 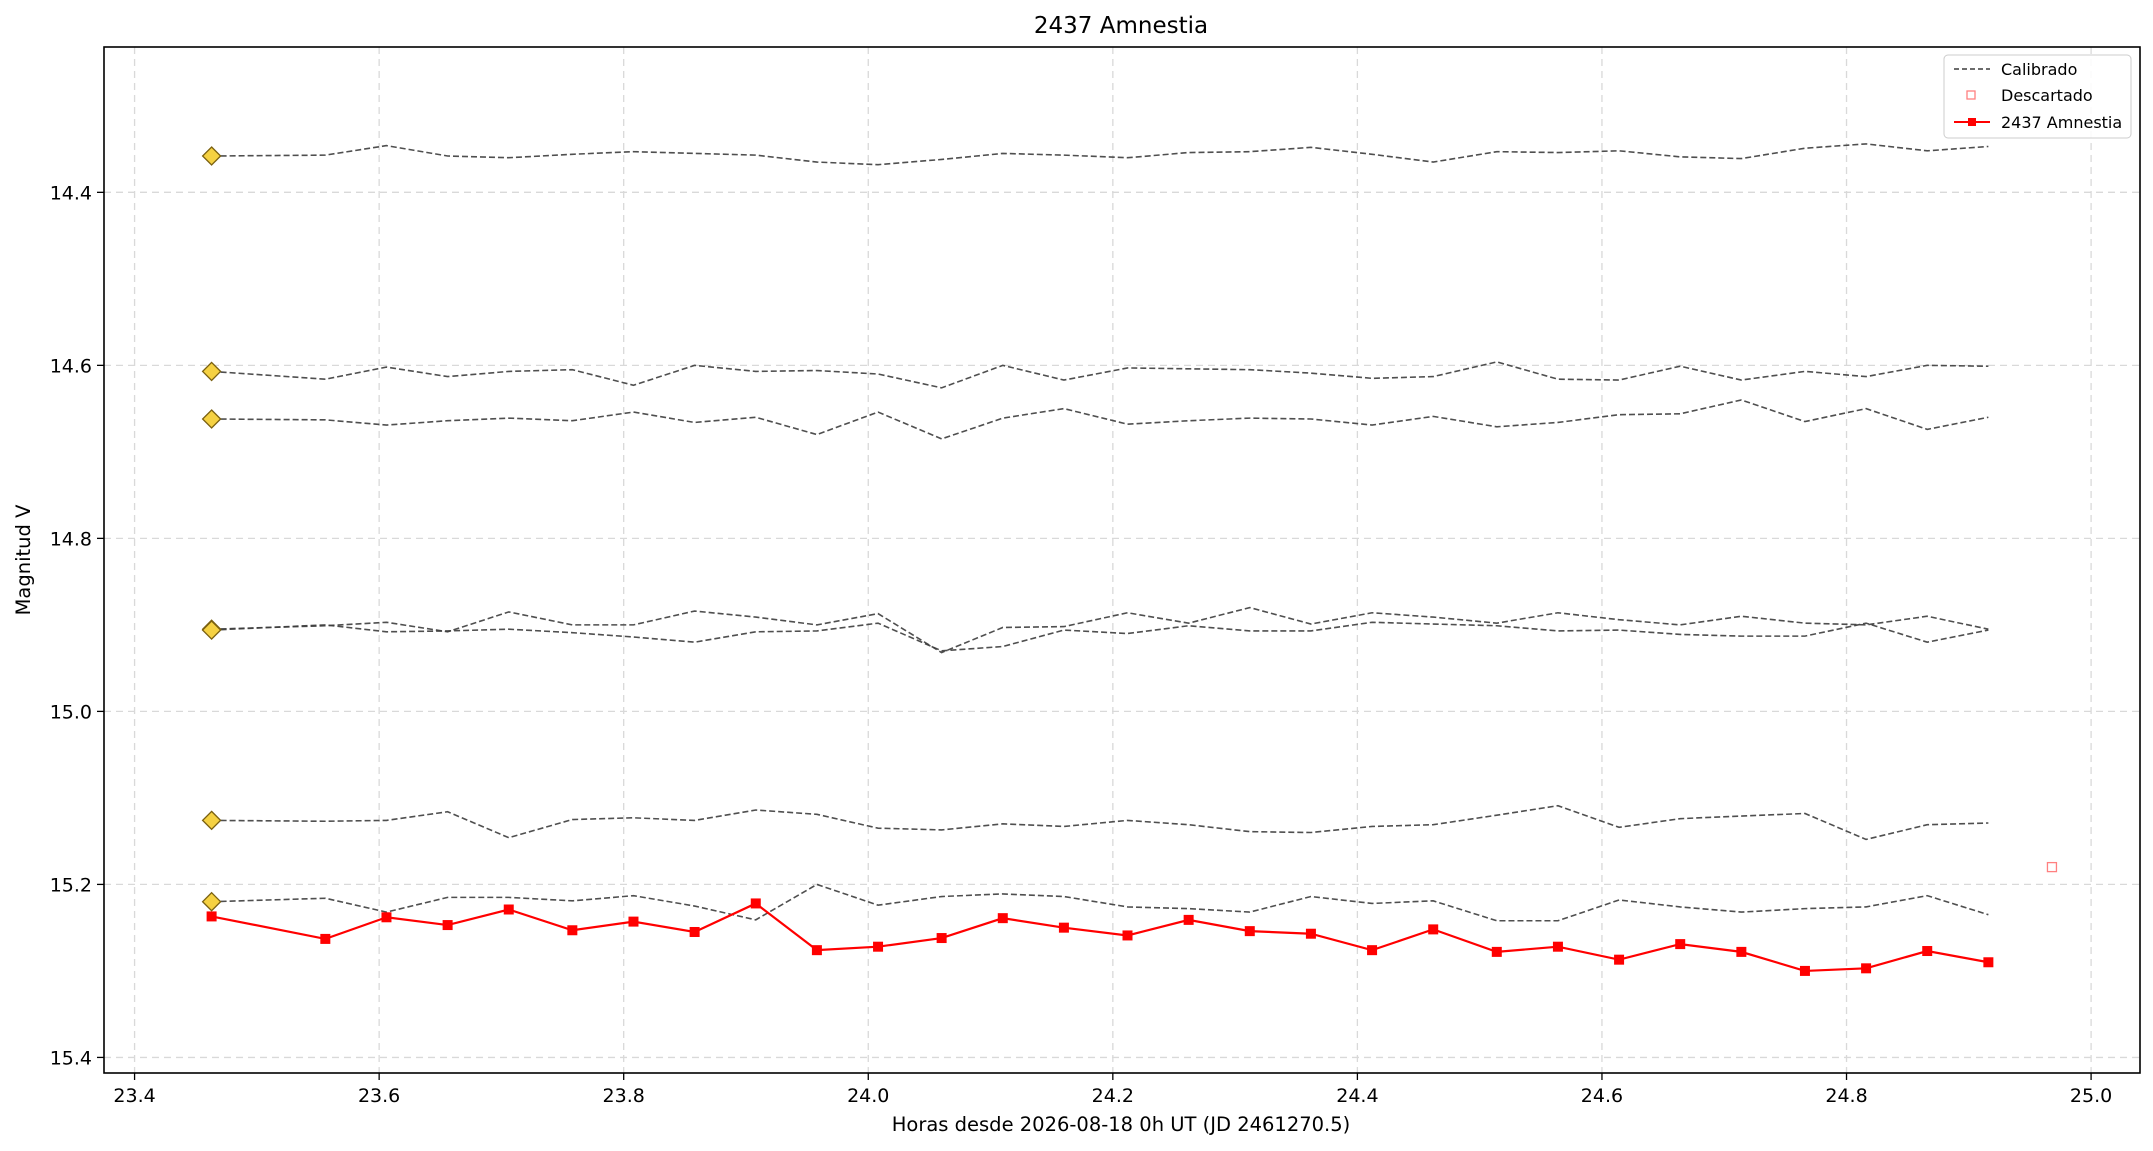 I want to click on legend-target-label: 2437 Amnestia, so click(x=2061, y=122).